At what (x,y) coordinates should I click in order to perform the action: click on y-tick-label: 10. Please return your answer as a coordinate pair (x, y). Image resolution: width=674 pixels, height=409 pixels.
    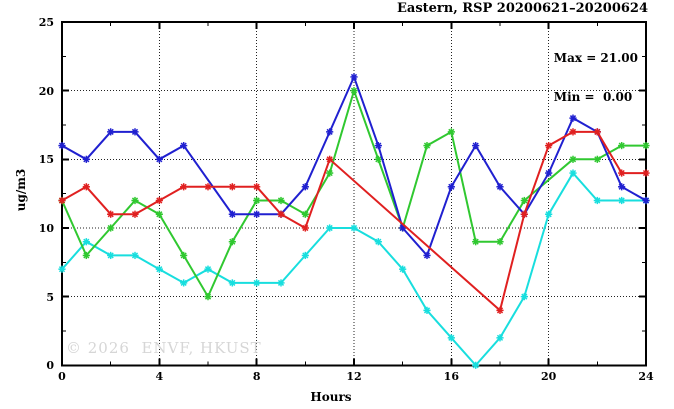
    Looking at the image, I should click on (46, 228).